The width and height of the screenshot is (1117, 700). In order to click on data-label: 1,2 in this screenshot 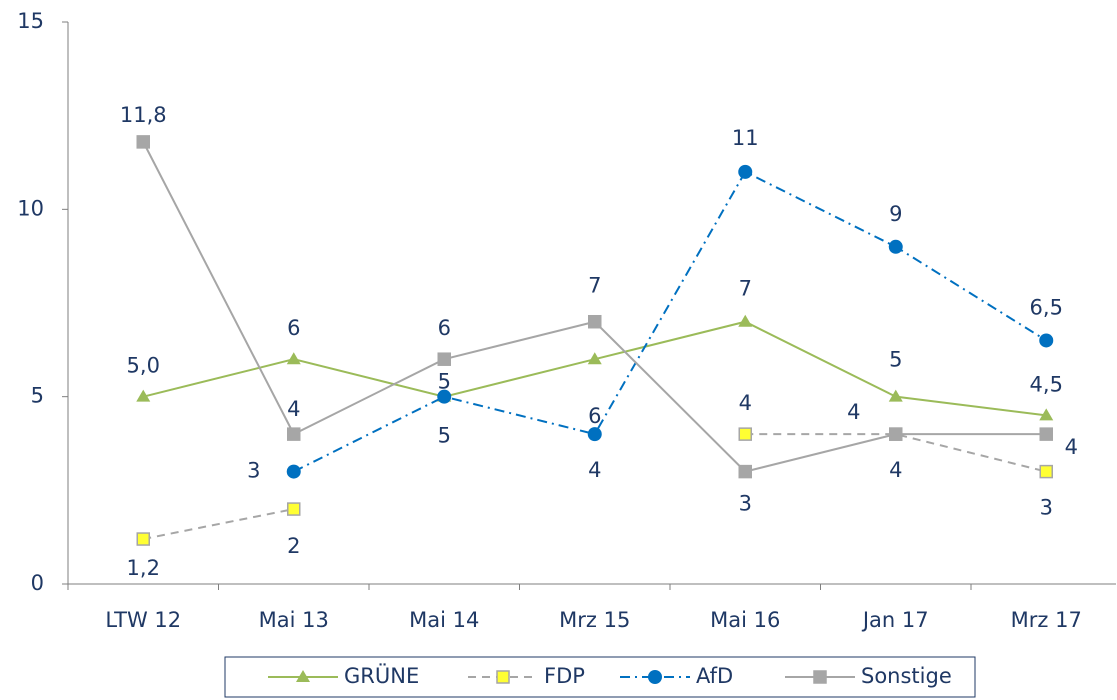, I will do `click(143, 568)`.